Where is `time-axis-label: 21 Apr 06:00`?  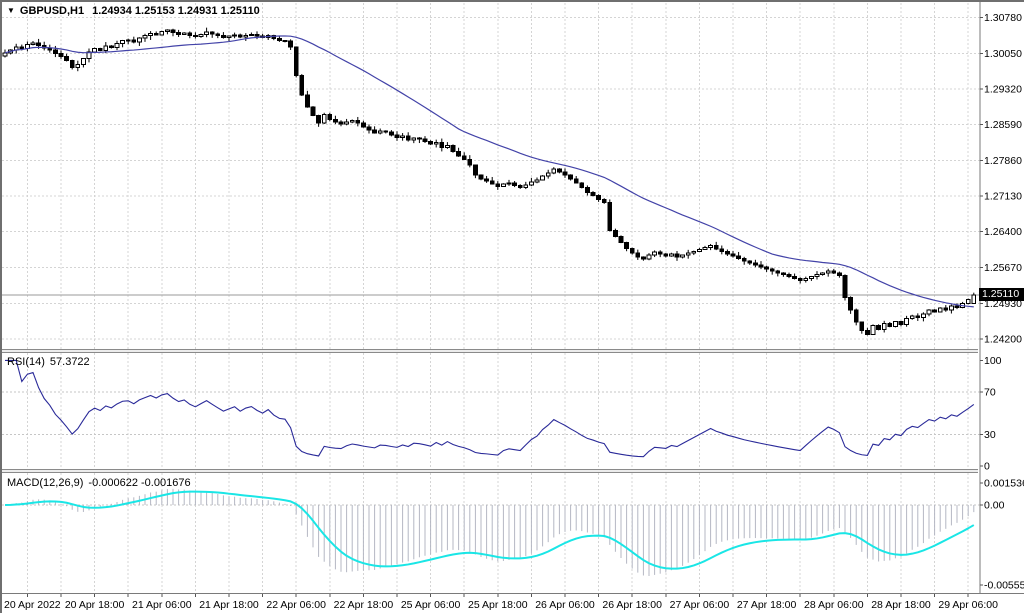
time-axis-label: 21 Apr 06:00 is located at coordinates (162, 605).